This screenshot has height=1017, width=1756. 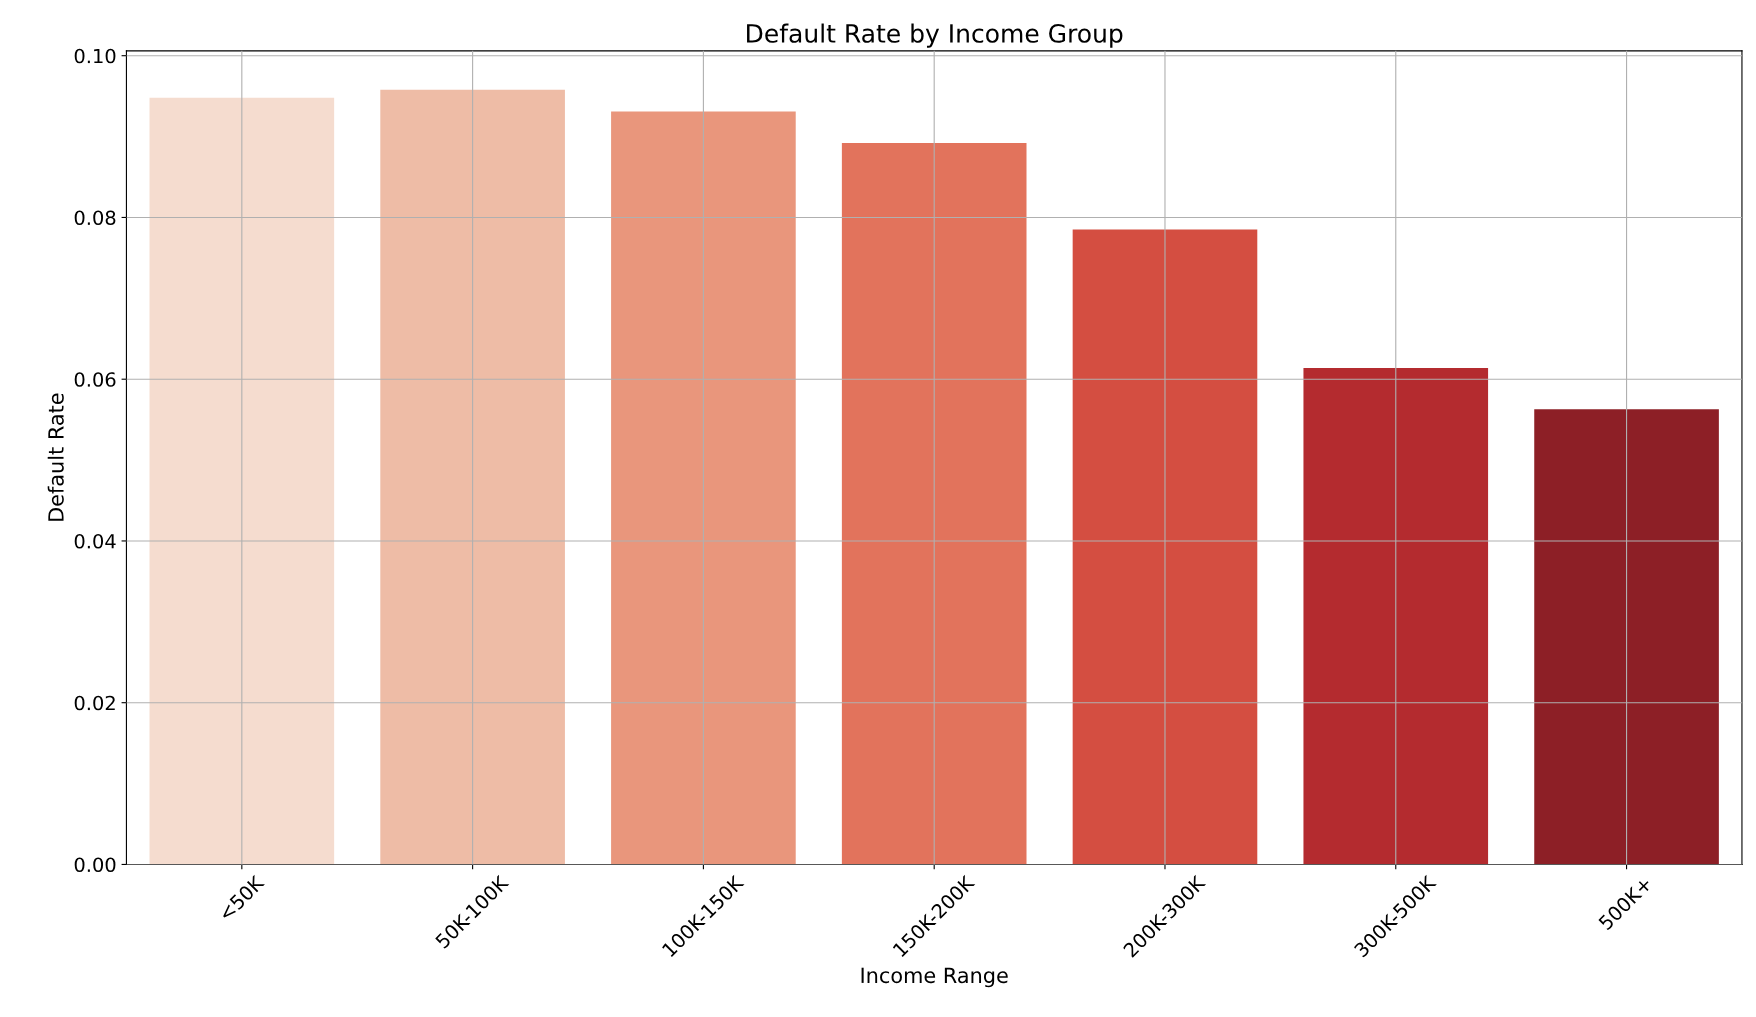 What do you see at coordinates (95, 541) in the screenshot?
I see `y-tick-label: 0.04` at bounding box center [95, 541].